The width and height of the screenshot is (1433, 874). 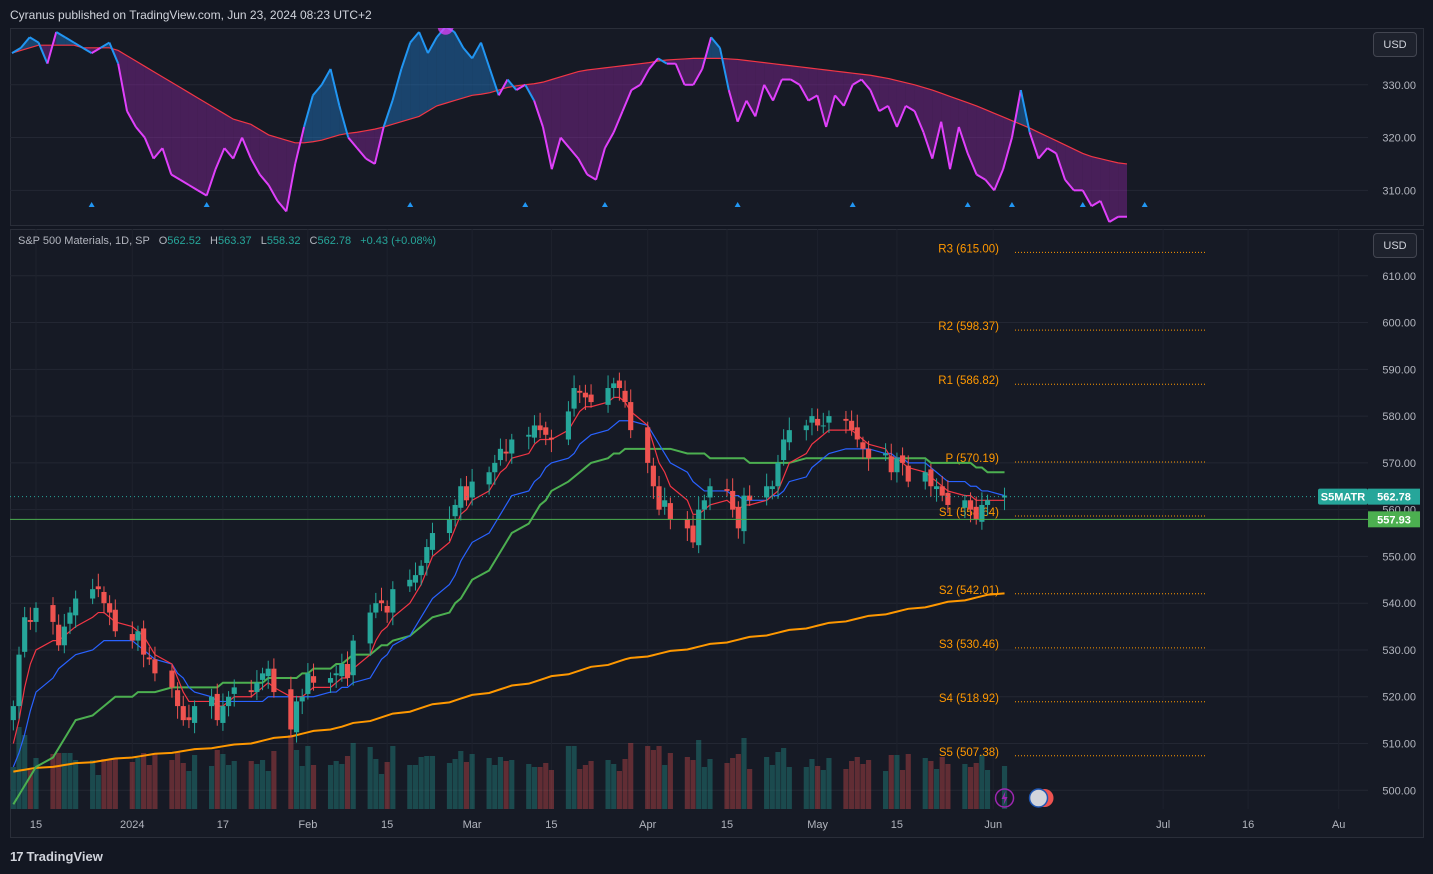 I want to click on x-tick-label: Au, so click(x=1338, y=825).